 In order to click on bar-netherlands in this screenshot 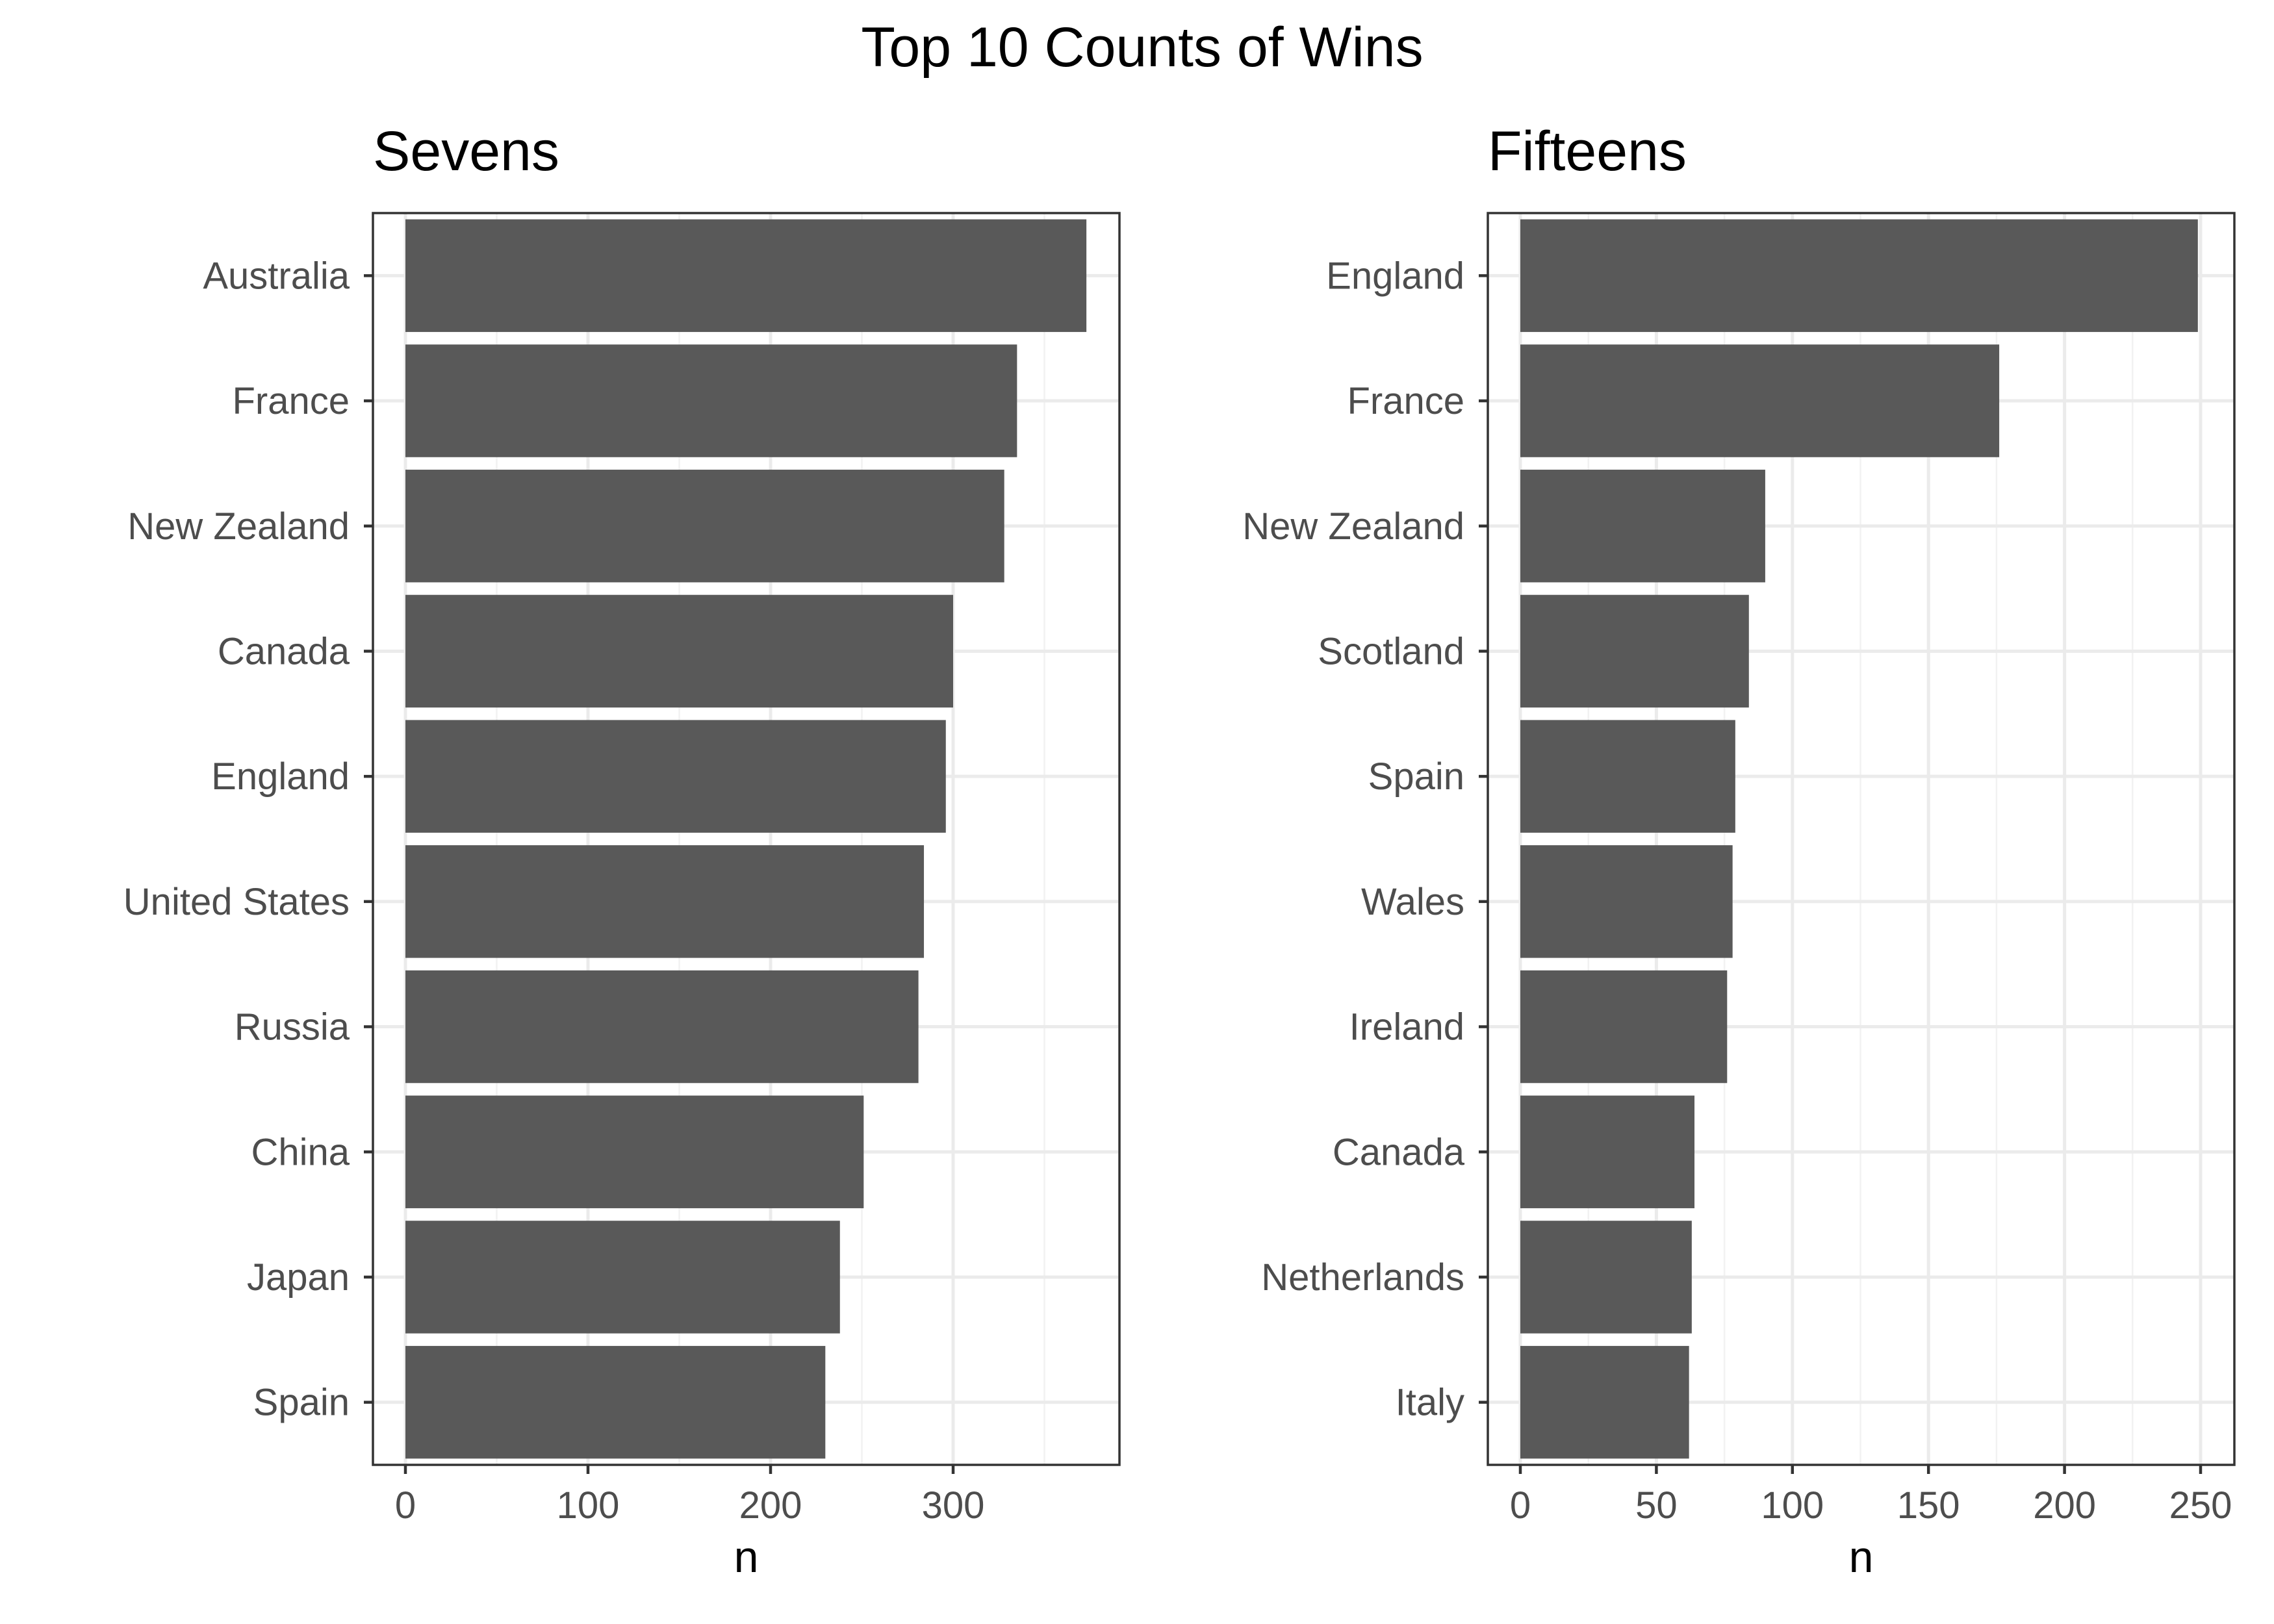, I will do `click(1606, 1277)`.